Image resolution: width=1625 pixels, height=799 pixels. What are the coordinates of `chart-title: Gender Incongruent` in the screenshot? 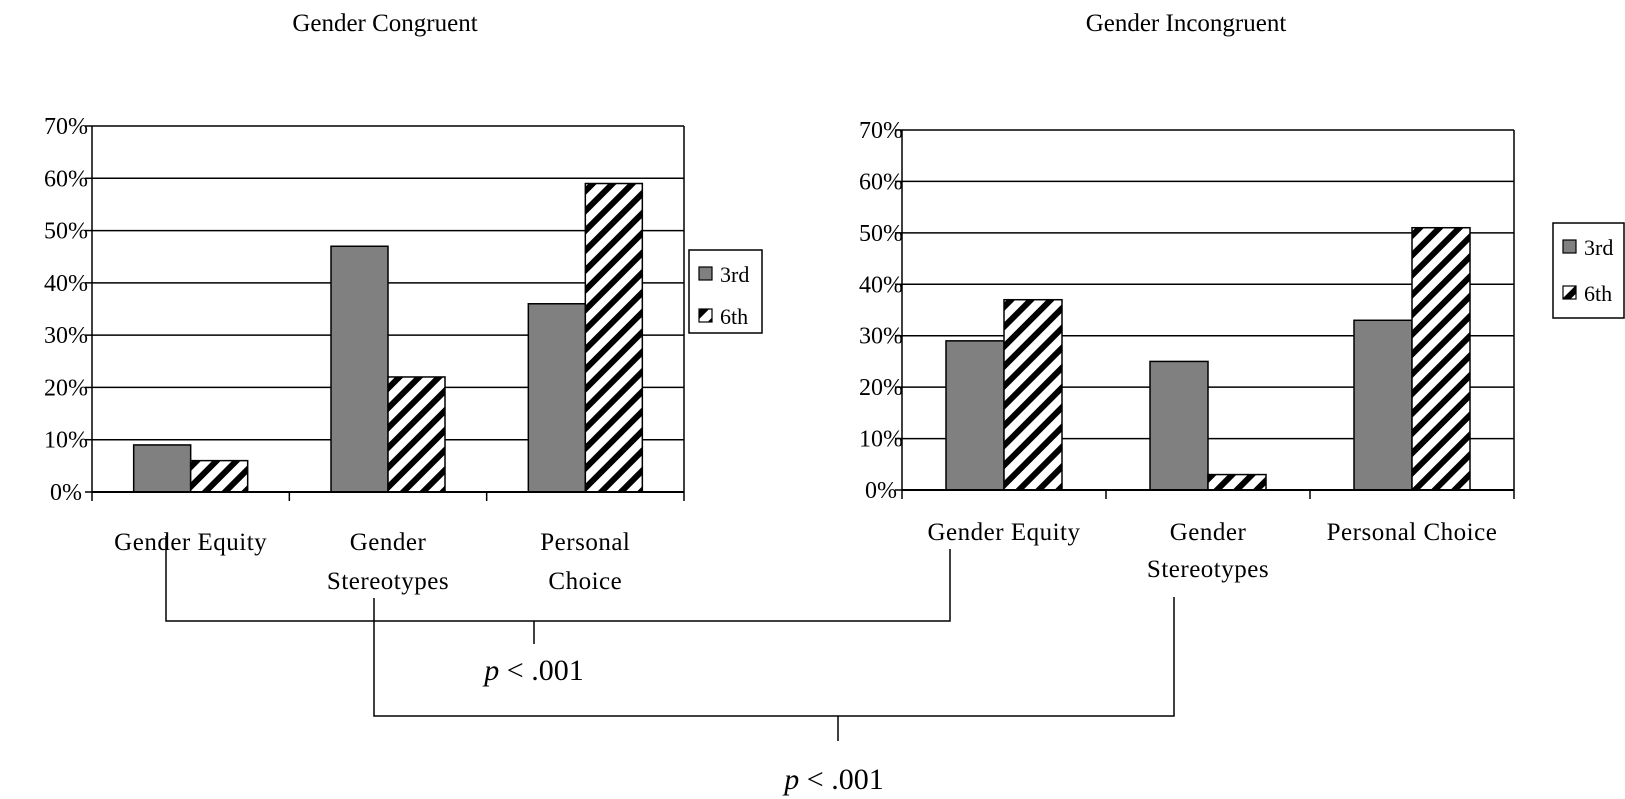 It's located at (1186, 23).